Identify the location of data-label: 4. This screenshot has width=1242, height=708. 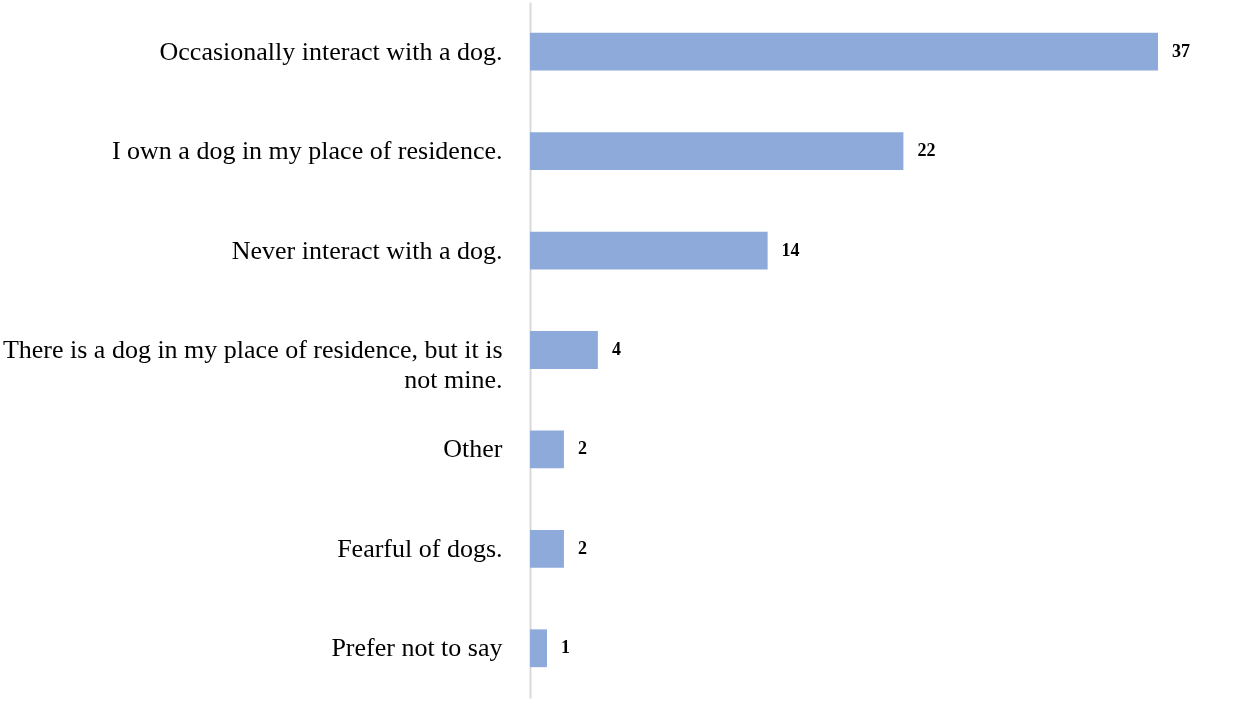
(616, 349).